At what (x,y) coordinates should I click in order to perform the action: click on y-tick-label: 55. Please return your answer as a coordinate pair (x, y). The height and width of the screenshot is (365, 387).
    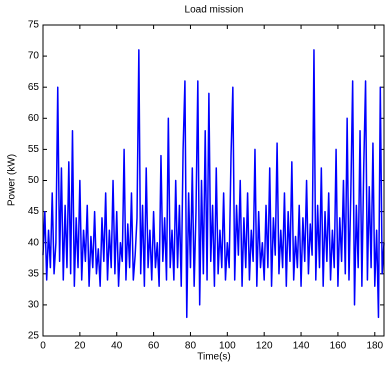
    Looking at the image, I should click on (34, 149).